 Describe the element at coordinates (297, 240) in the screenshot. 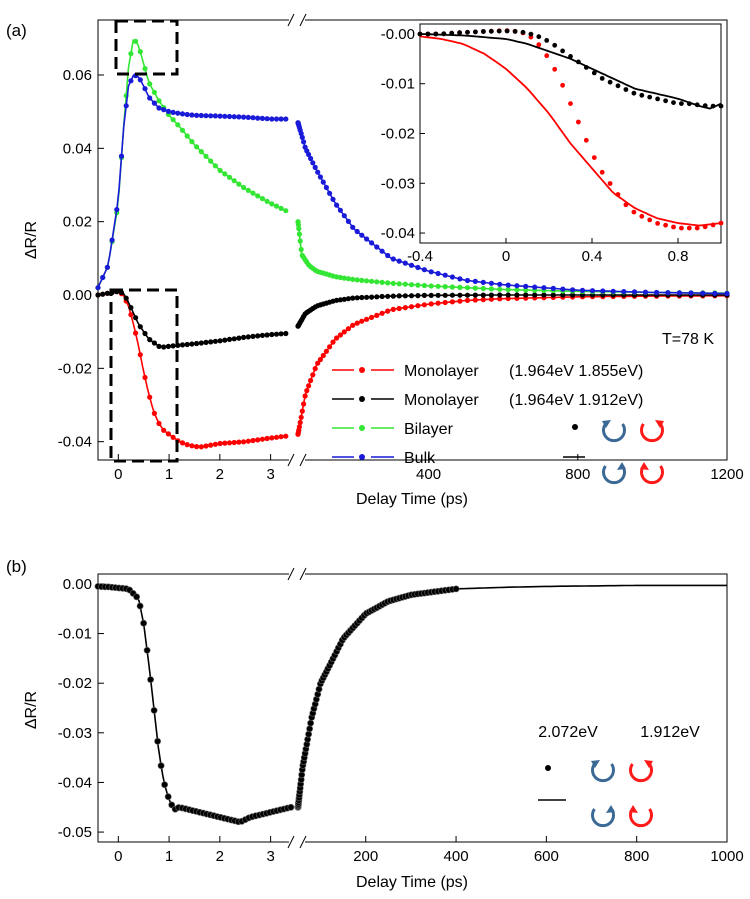

I see `panel-a-axis-break` at that location.